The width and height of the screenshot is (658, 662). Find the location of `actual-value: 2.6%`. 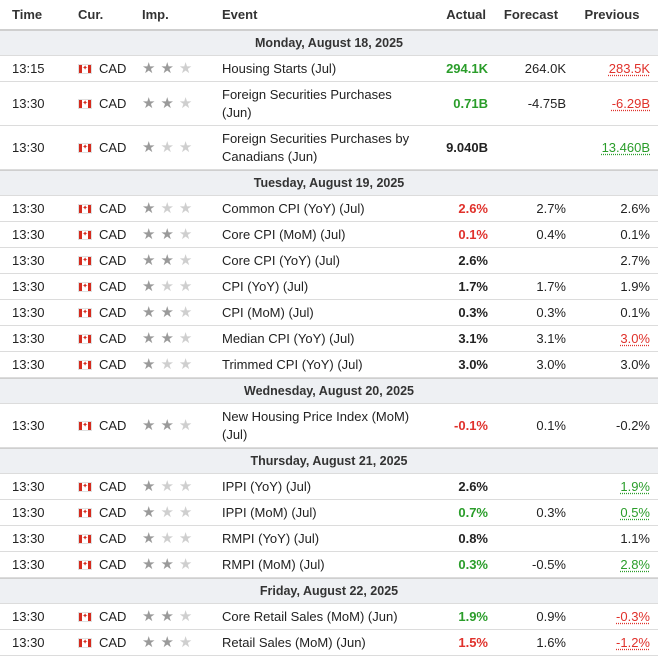

actual-value: 2.6% is located at coordinates (473, 260).